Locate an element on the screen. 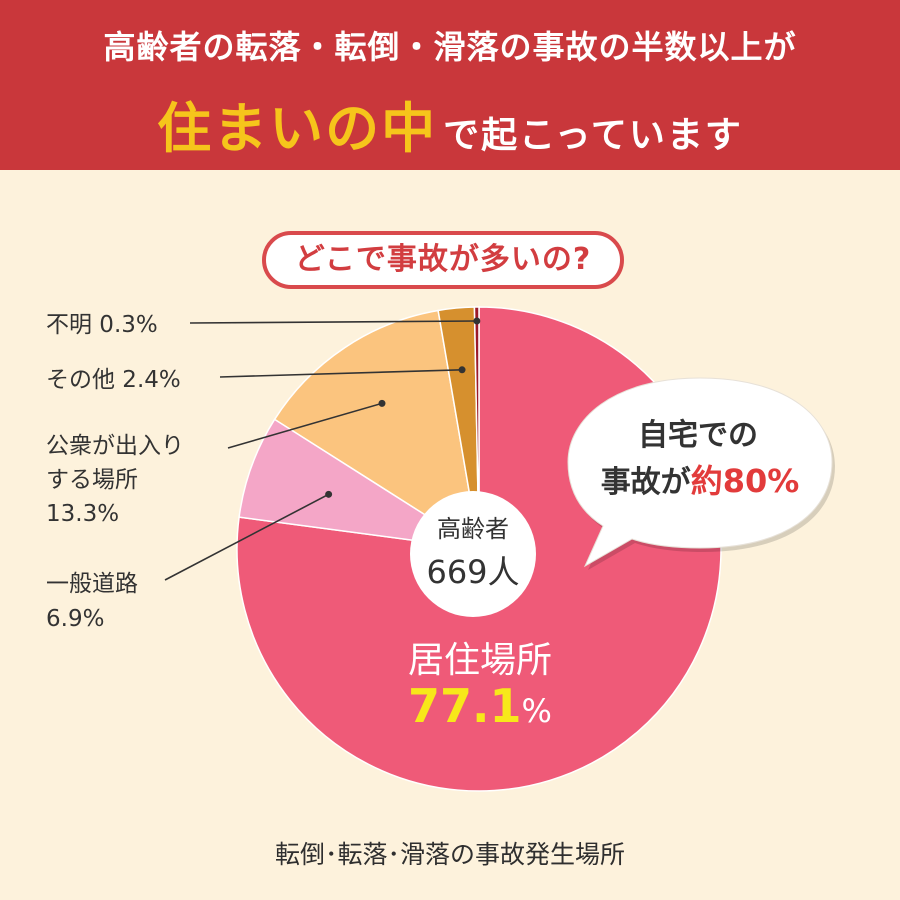  headline-line2: 住まいの中 で起こっています is located at coordinates (450, 123).